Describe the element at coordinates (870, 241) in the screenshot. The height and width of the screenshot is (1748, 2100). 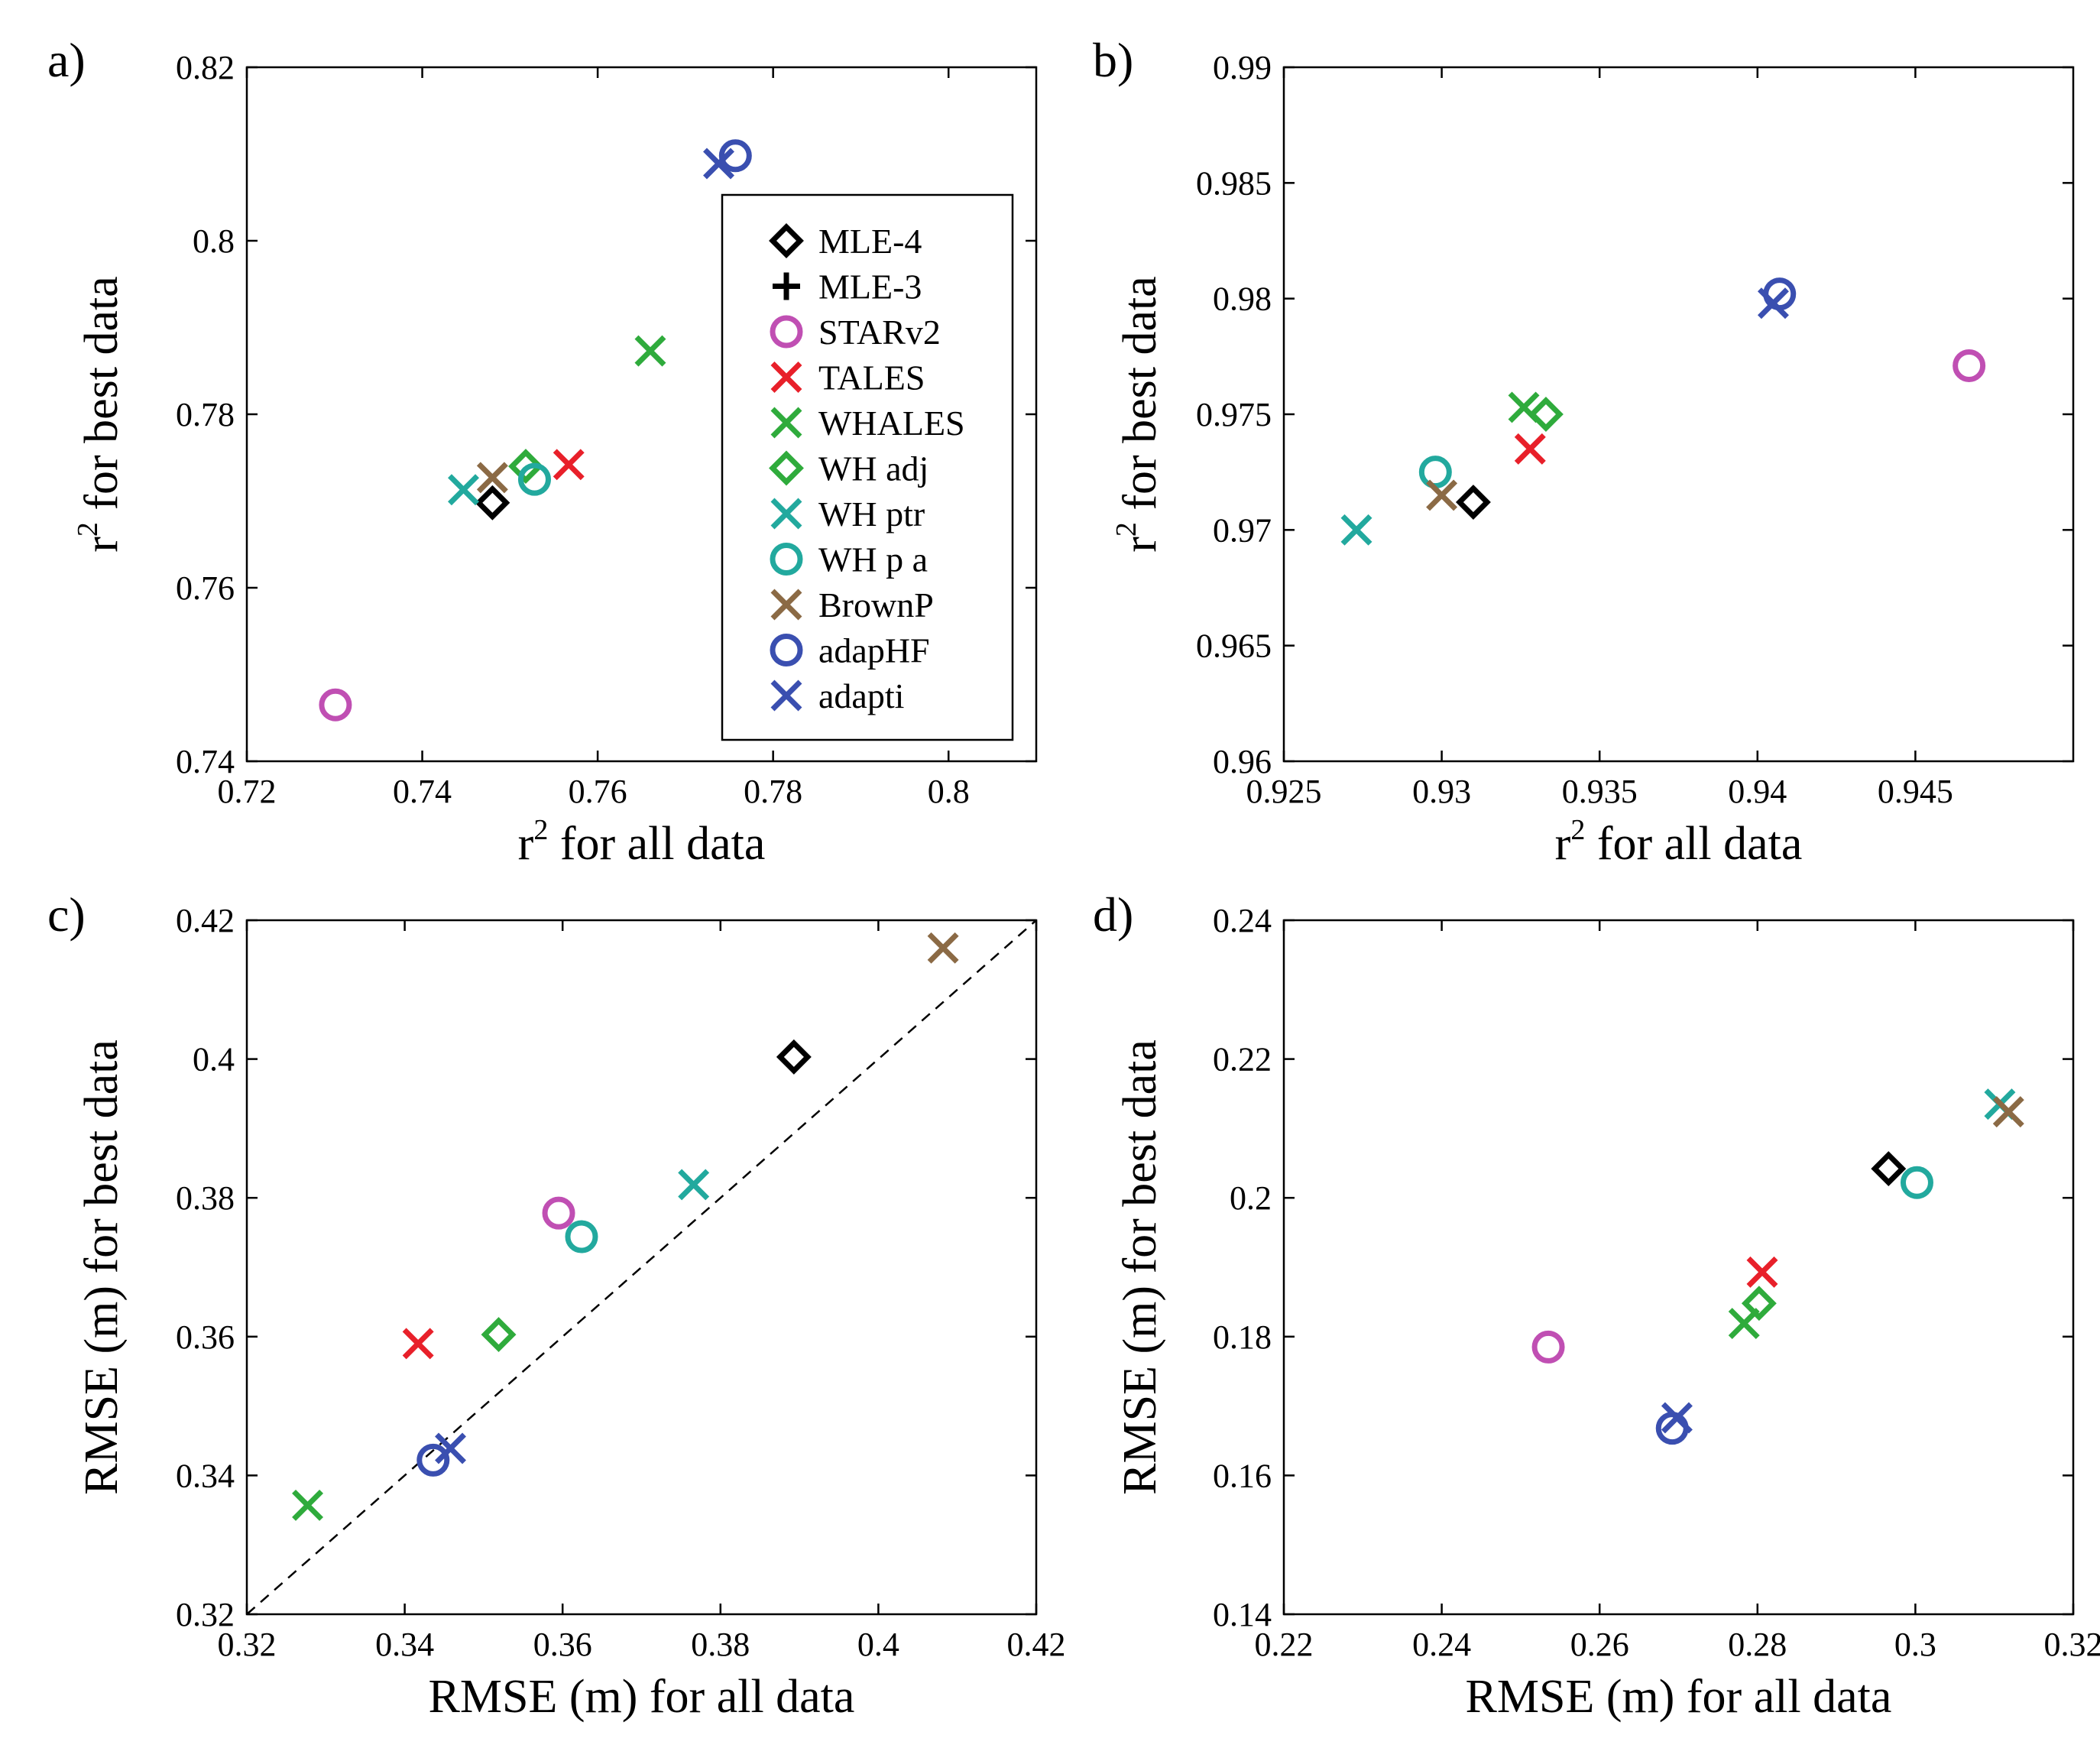
I see `legend-label: MLE-4` at that location.